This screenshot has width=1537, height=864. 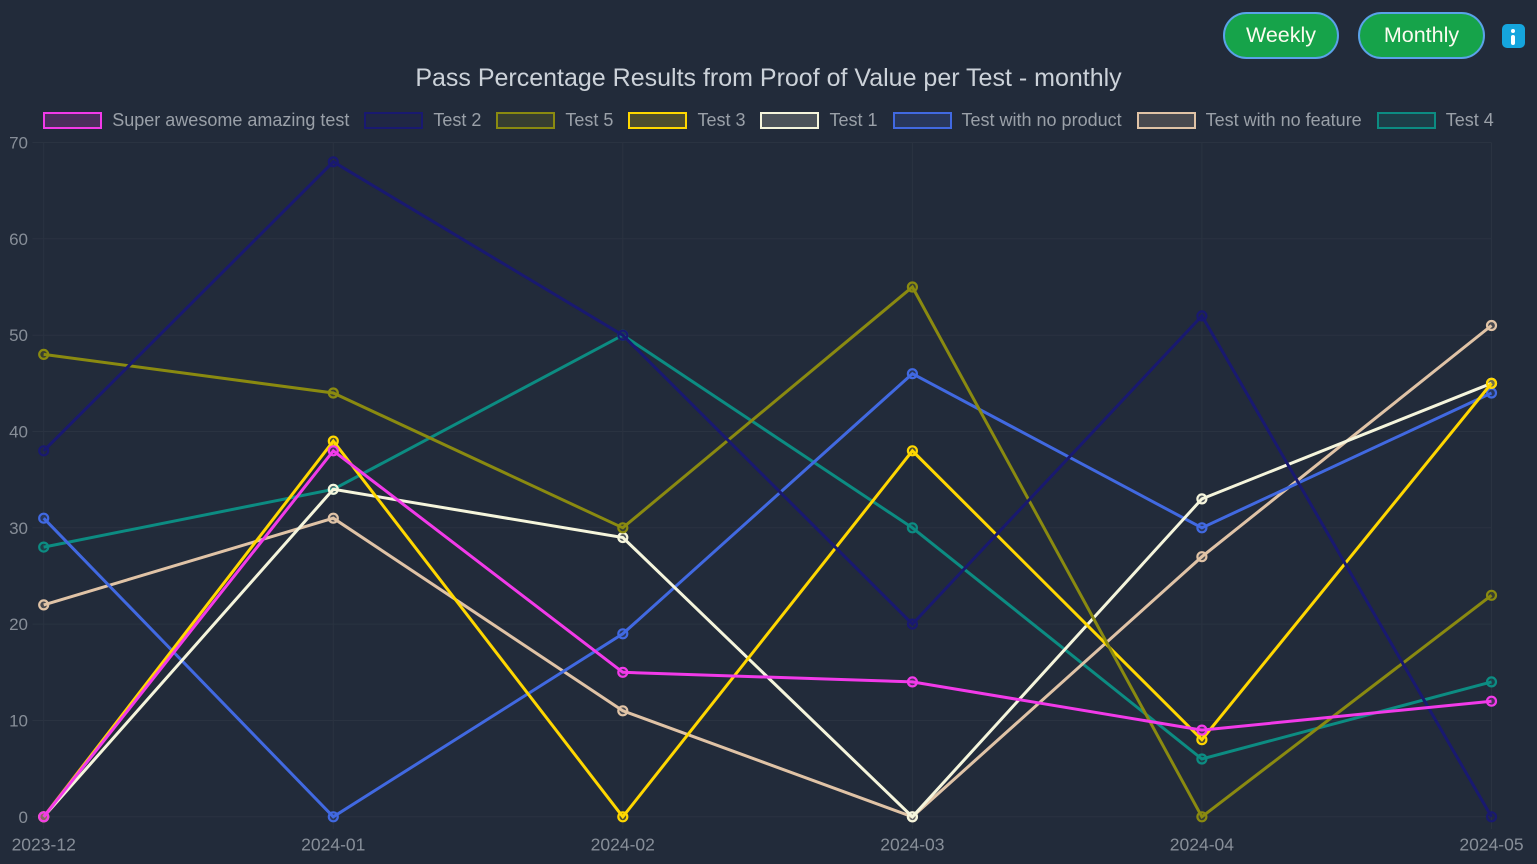 What do you see at coordinates (44, 845) in the screenshot?
I see `svg-text: 2023-12` at bounding box center [44, 845].